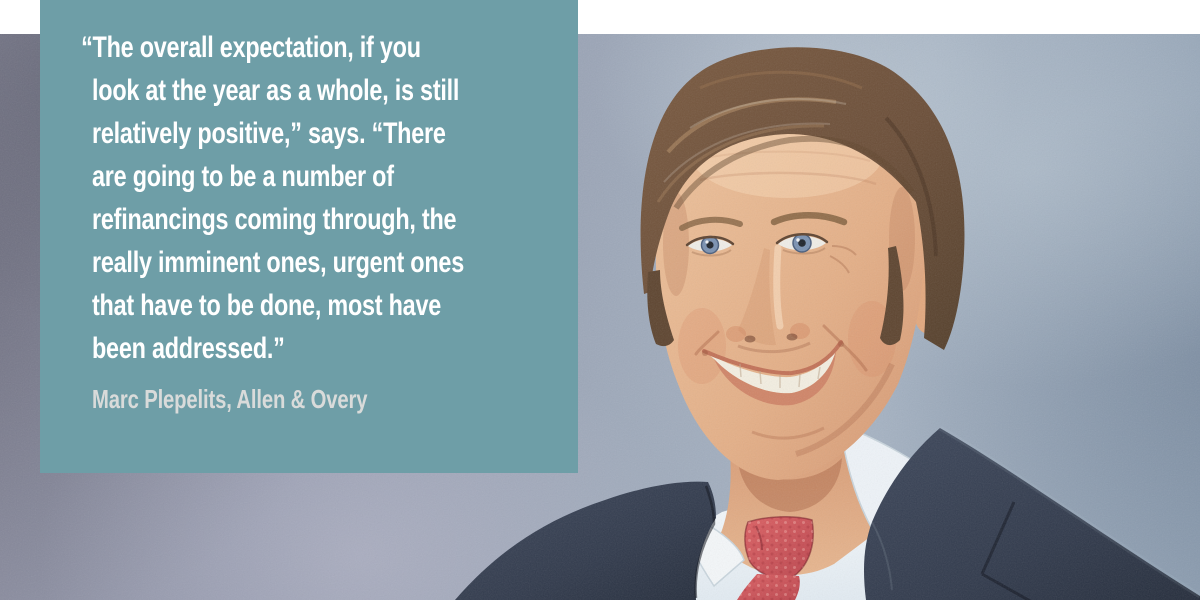 Image resolution: width=1200 pixels, height=600 pixels. What do you see at coordinates (267, 305) in the screenshot?
I see `quote-line: that have to be done, most have` at bounding box center [267, 305].